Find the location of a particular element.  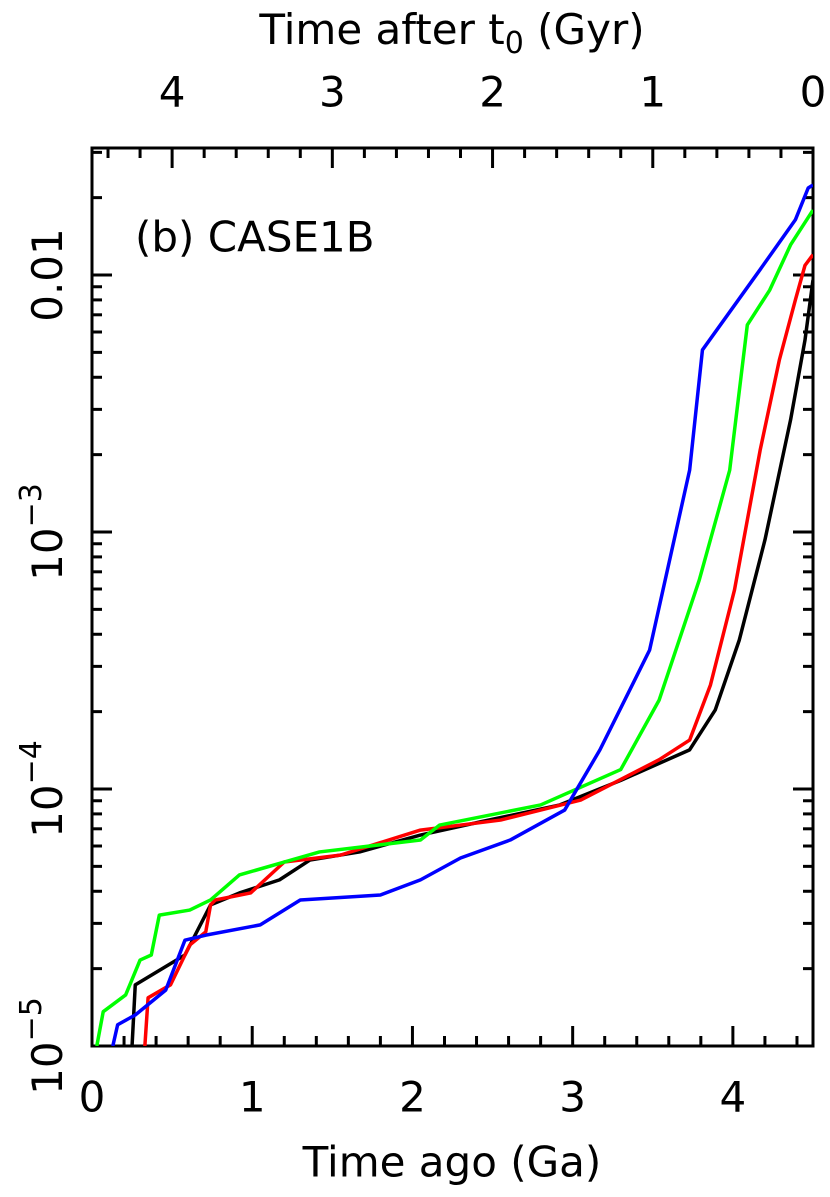

y-tick-label: 0.01 is located at coordinates (47, 275).